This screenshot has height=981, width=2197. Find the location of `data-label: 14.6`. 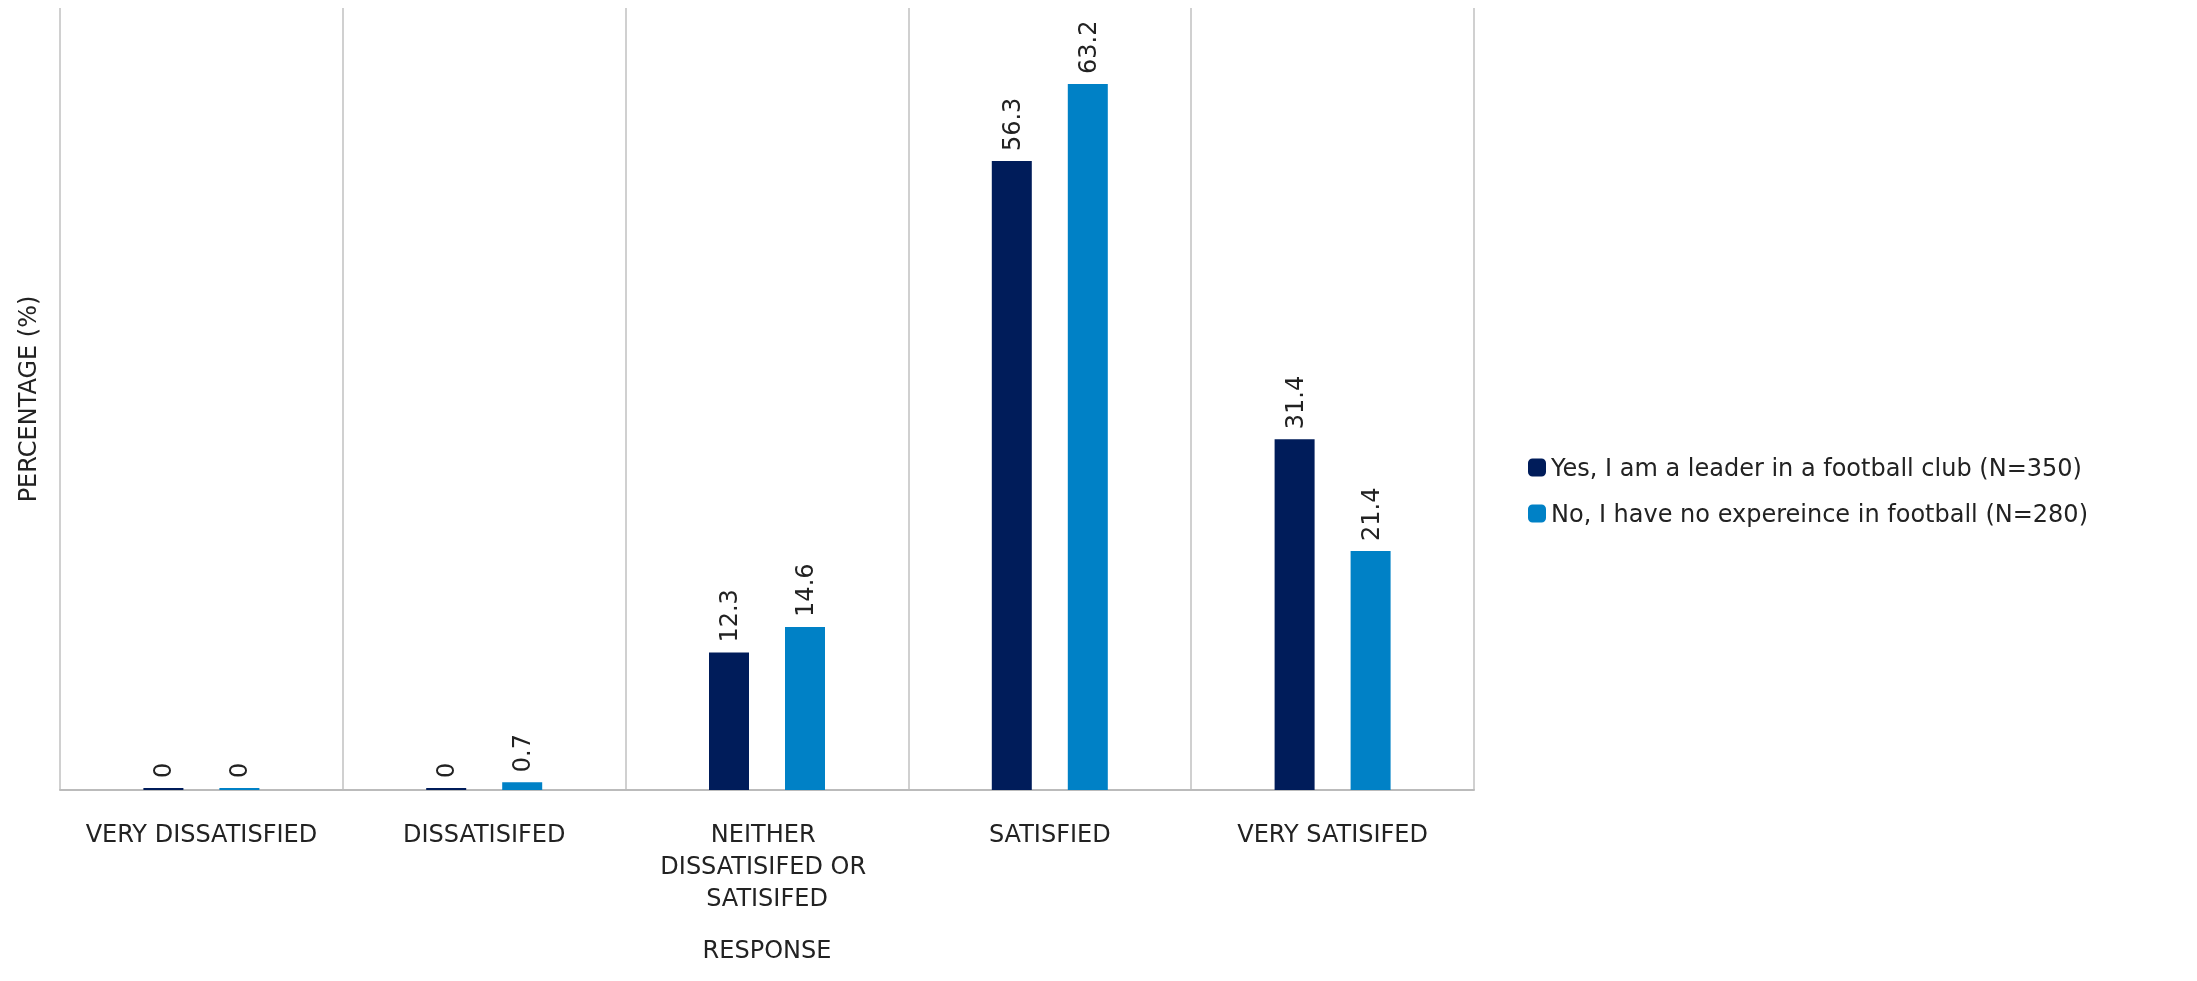

data-label: 14.6 is located at coordinates (805, 590).